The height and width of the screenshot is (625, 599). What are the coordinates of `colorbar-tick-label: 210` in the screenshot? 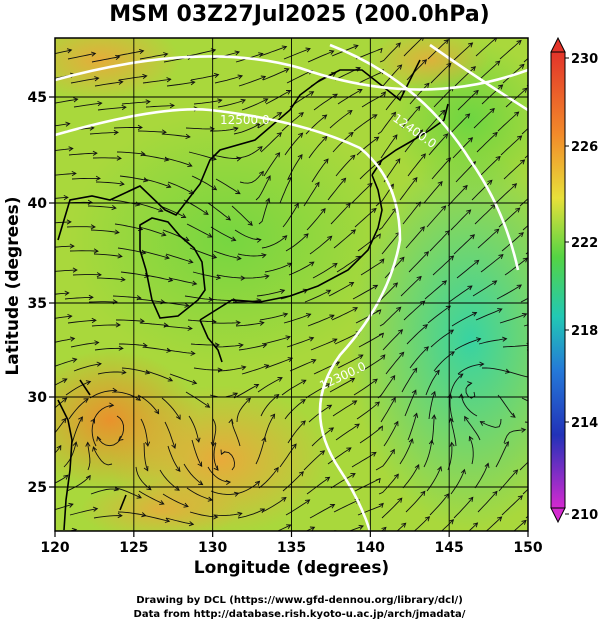 It's located at (584, 515).